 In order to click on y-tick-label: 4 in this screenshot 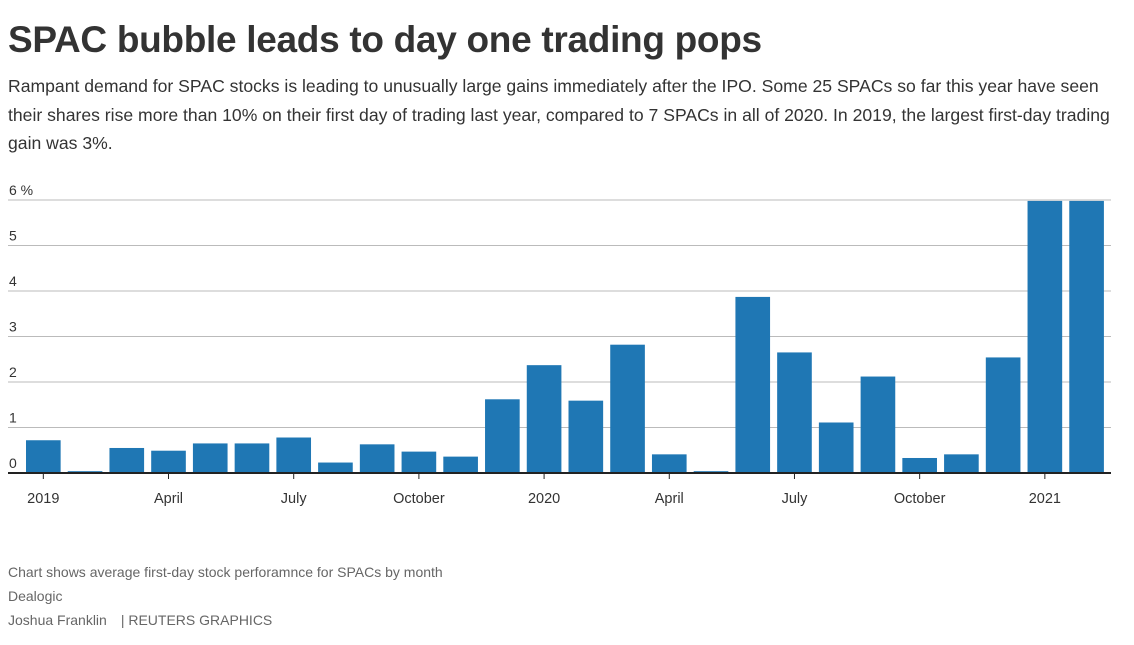, I will do `click(13, 281)`.